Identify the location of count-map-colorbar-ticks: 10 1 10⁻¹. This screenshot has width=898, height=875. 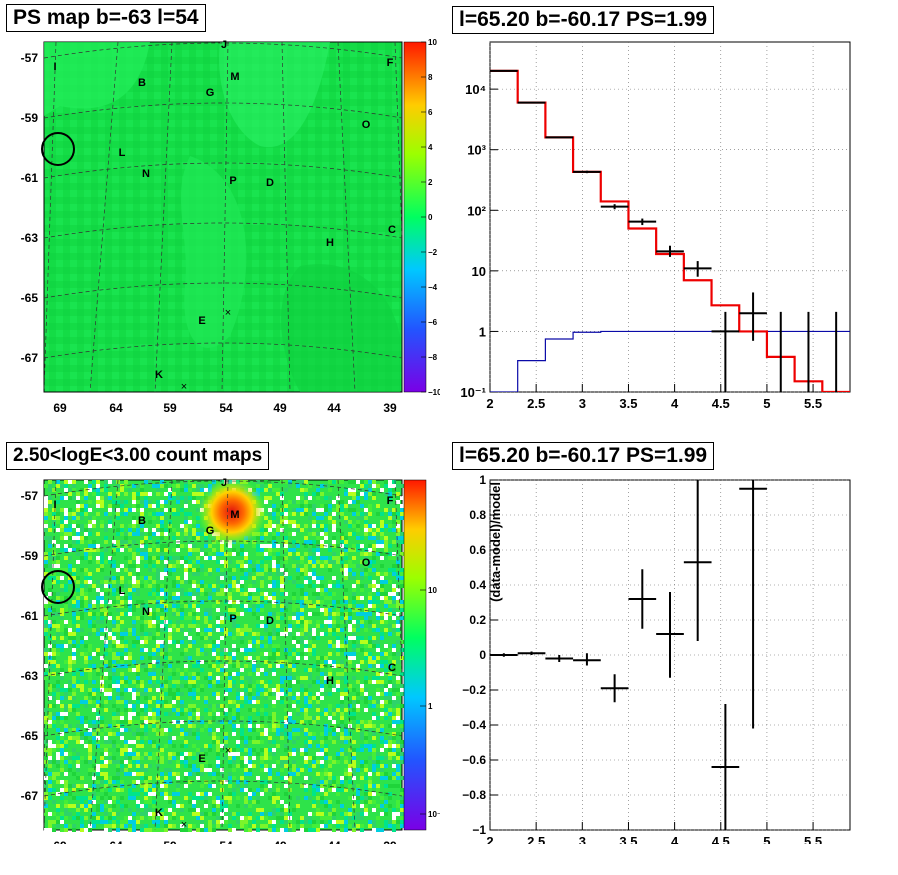
(430, 702).